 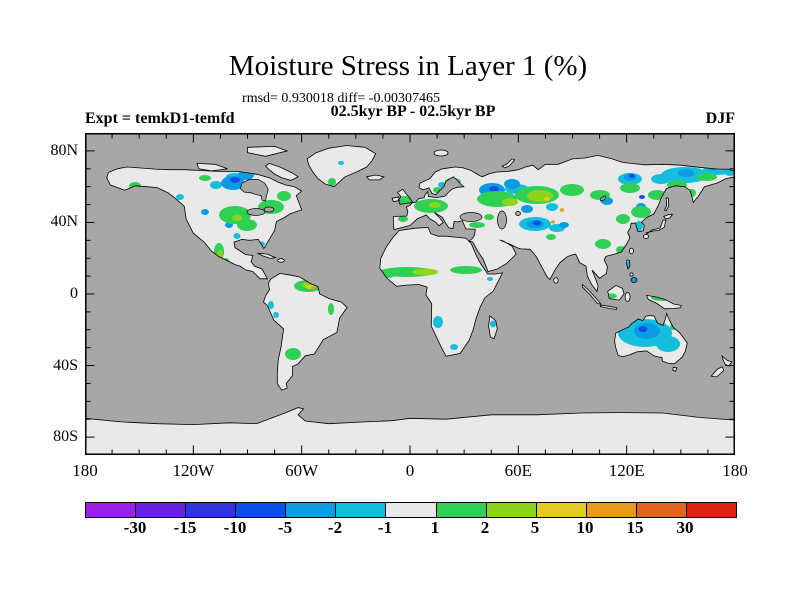 What do you see at coordinates (720, 118) in the screenshot?
I see `season-label: DJF` at bounding box center [720, 118].